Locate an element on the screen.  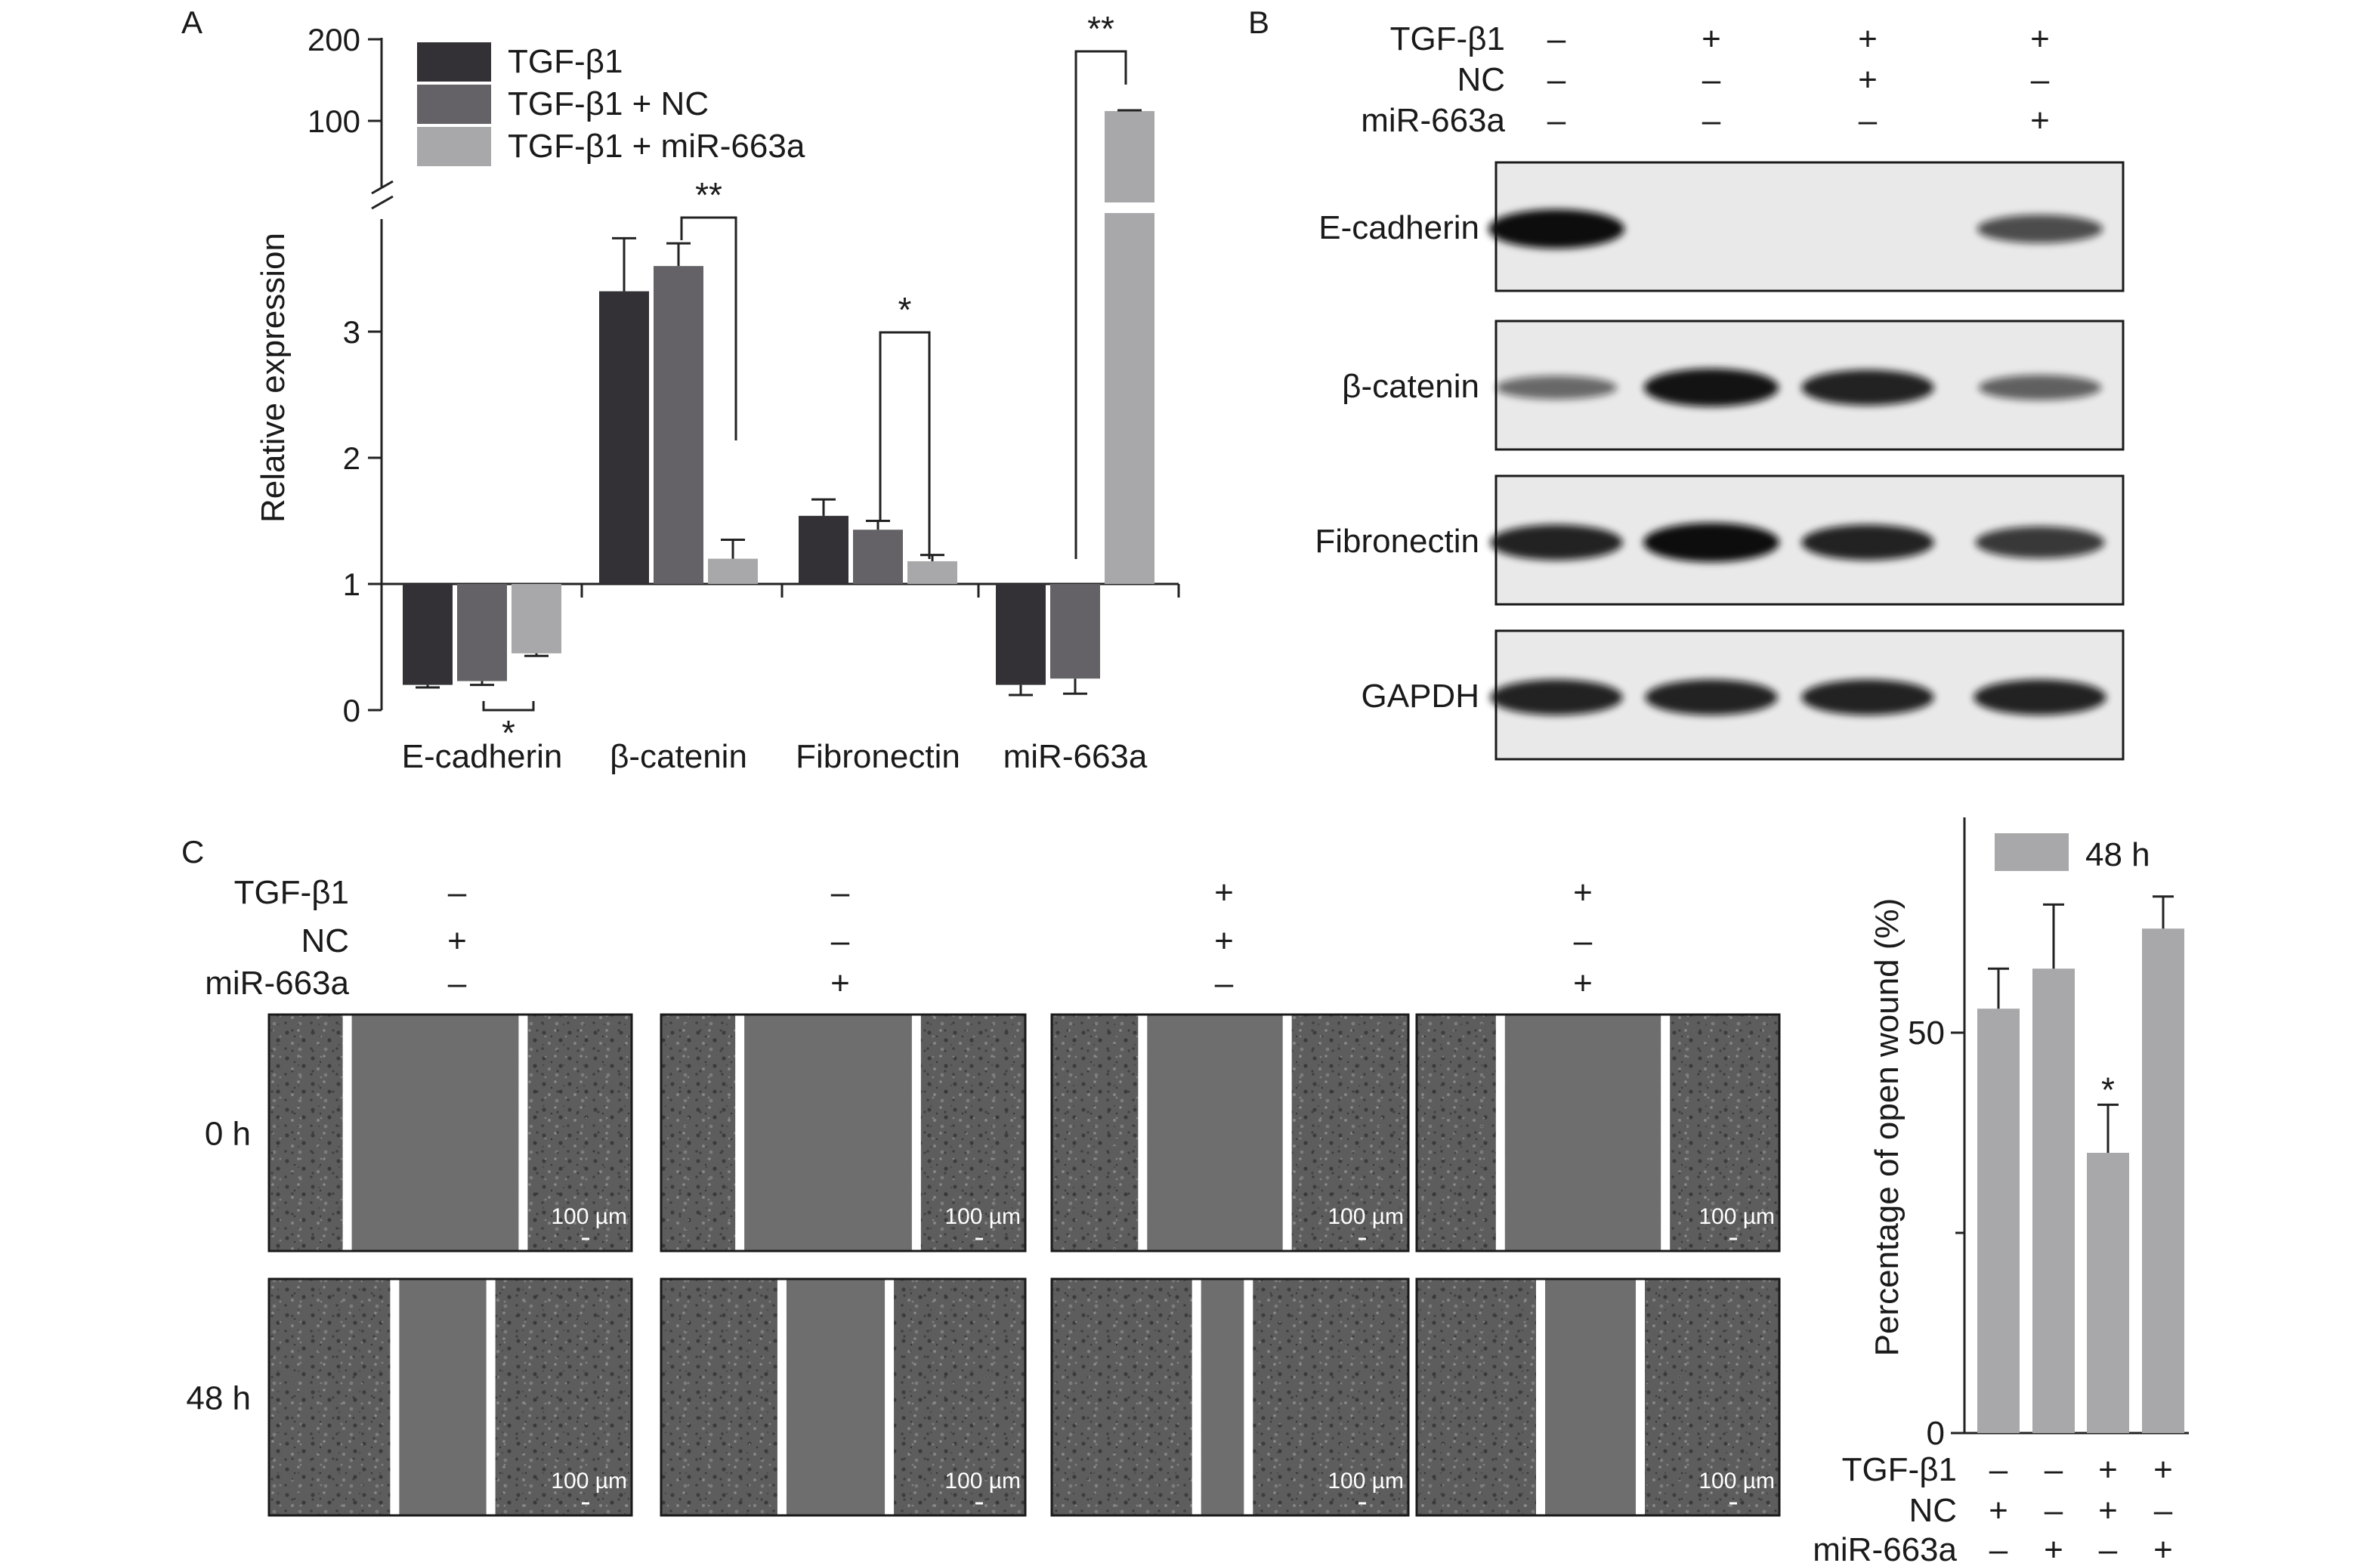
legend-label: TGF-β1 + miR-663a is located at coordinates (656, 147).